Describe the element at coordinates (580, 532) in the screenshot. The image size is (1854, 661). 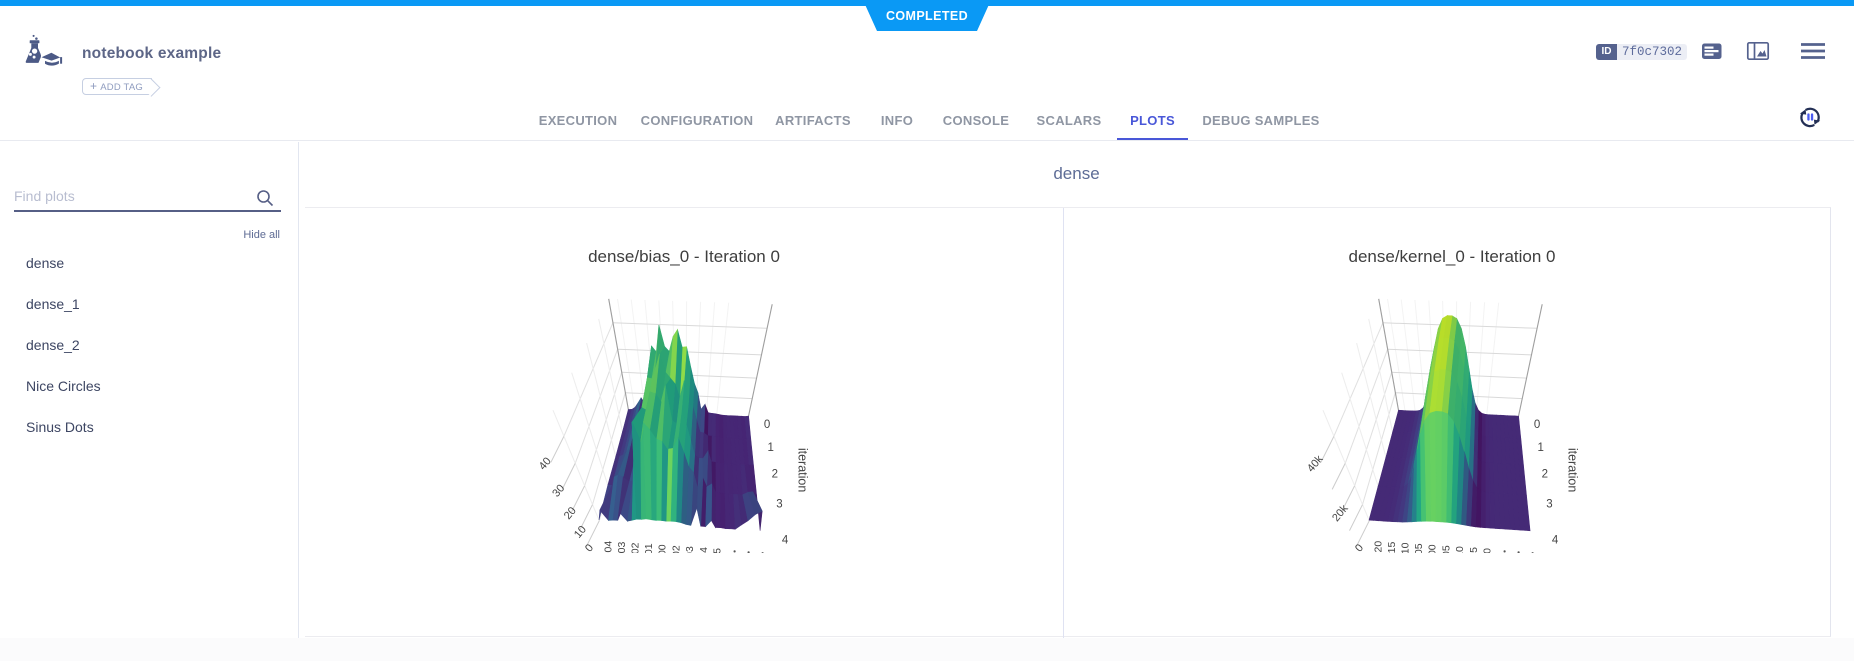
I see `svg-text: 10` at that location.